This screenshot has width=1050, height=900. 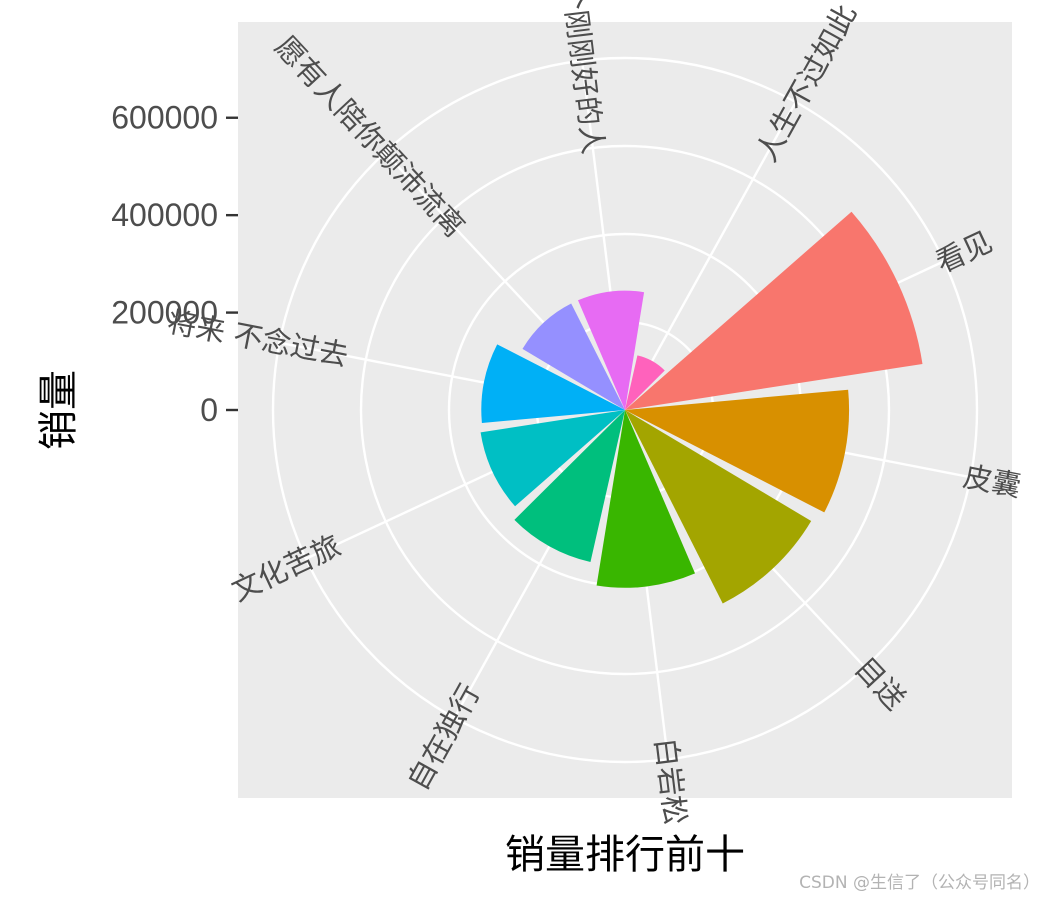 What do you see at coordinates (164, 118) in the screenshot?
I see `y-tick-label: 600000` at bounding box center [164, 118].